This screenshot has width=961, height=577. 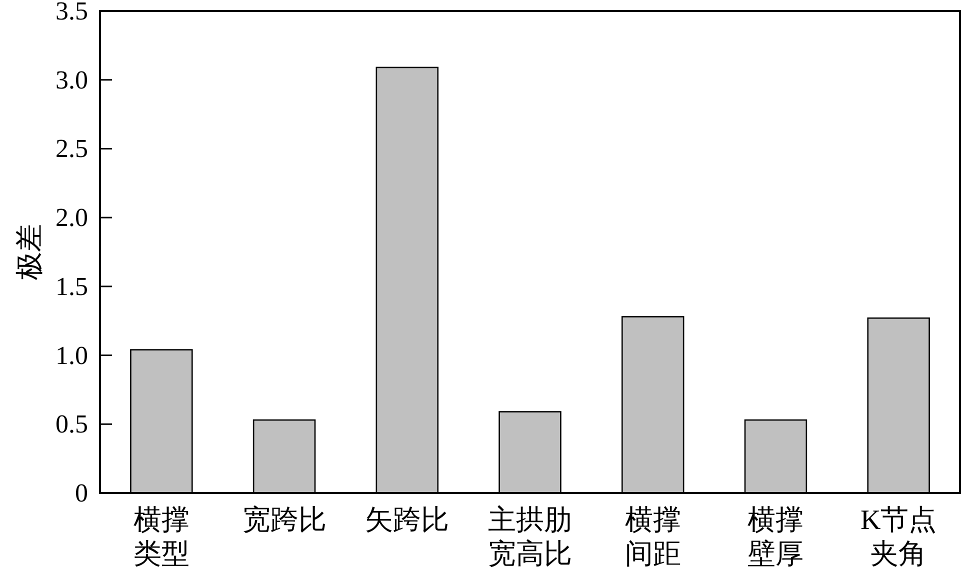 I want to click on x-tick-label: K节点夹角, so click(x=898, y=537).